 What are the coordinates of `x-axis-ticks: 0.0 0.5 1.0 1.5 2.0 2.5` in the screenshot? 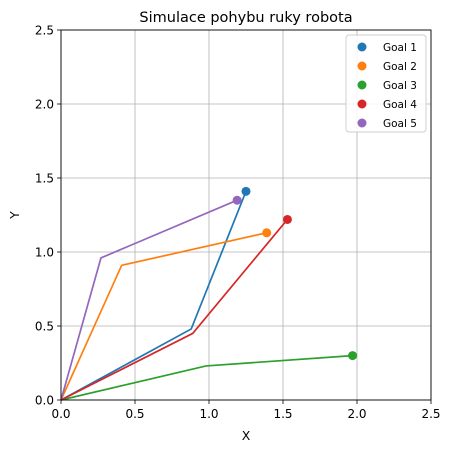 It's located at (246, 410).